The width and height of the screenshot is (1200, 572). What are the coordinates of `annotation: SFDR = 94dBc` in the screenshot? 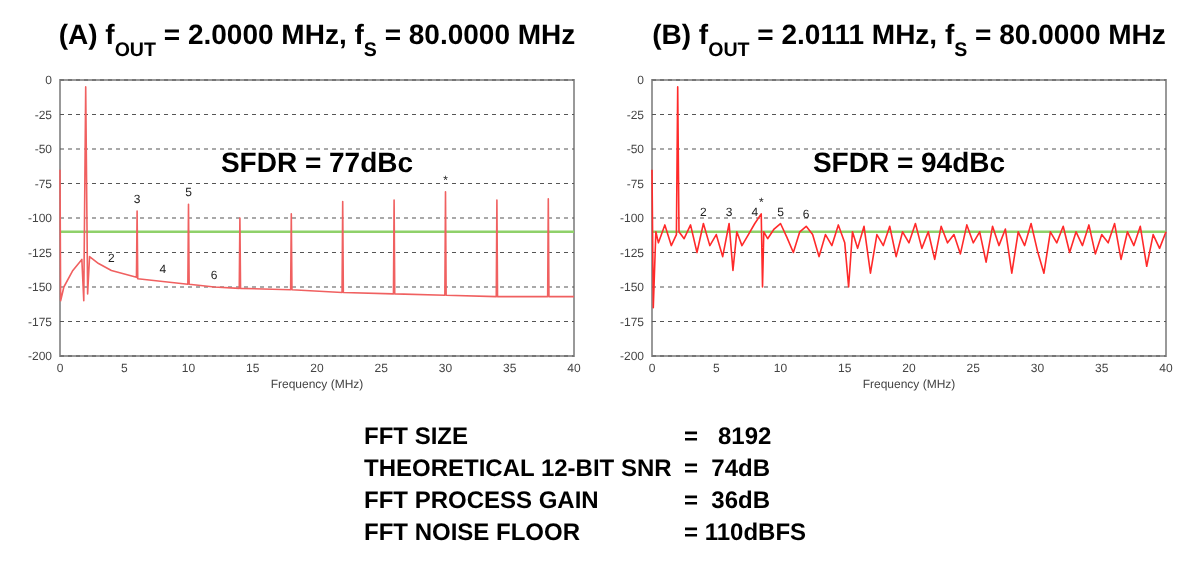 It's located at (909, 162).